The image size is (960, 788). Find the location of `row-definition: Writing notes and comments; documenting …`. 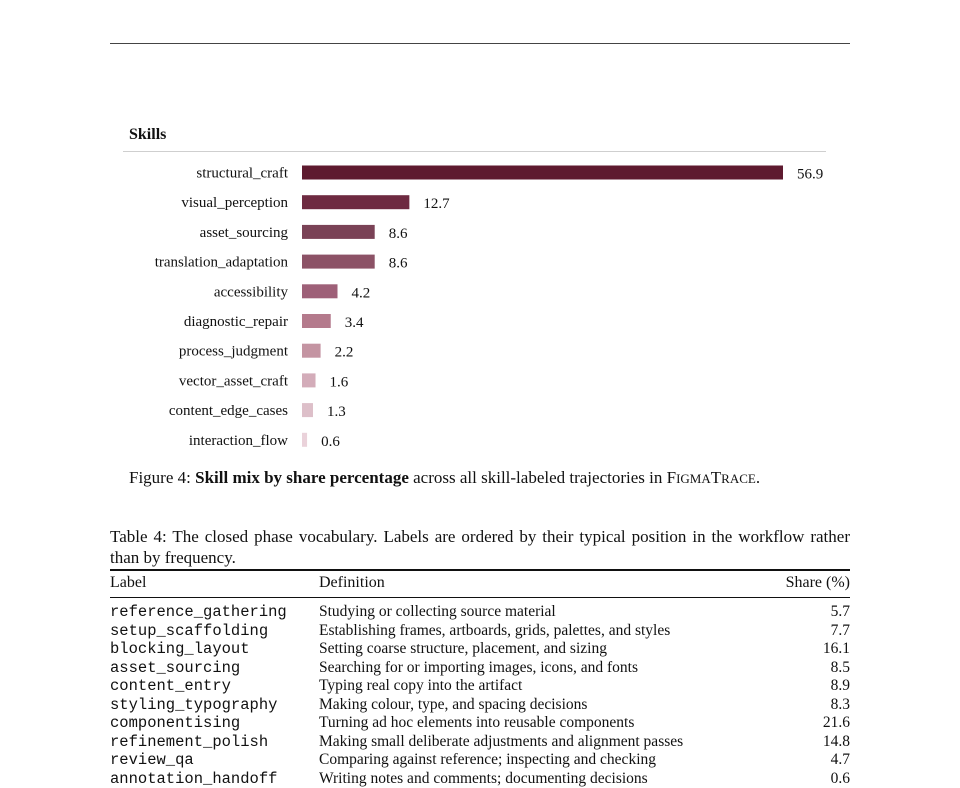

row-definition: Writing notes and comments; documenting … is located at coordinates (483, 779).